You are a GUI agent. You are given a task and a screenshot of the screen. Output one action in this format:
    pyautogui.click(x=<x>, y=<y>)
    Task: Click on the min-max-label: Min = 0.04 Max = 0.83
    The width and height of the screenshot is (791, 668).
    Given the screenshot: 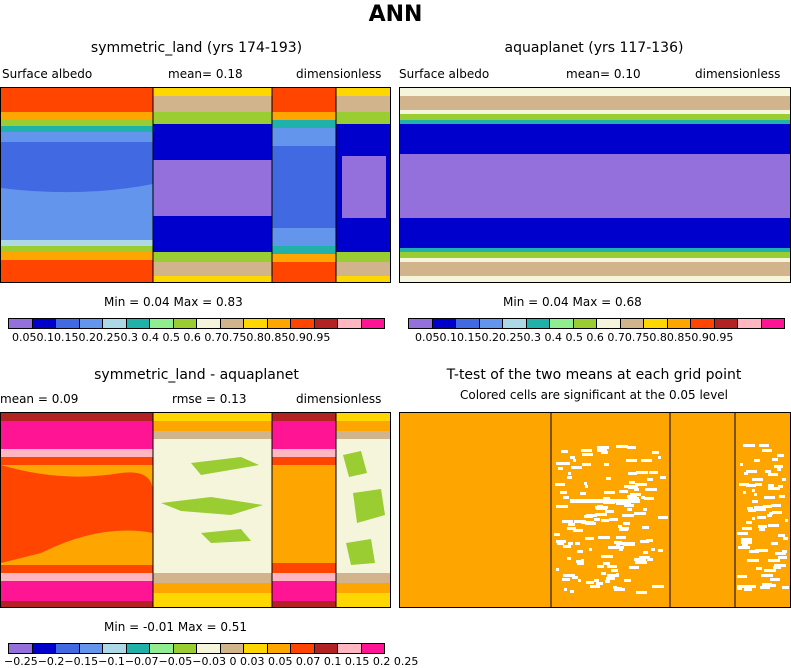 What is the action you would take?
    pyautogui.click(x=173, y=302)
    